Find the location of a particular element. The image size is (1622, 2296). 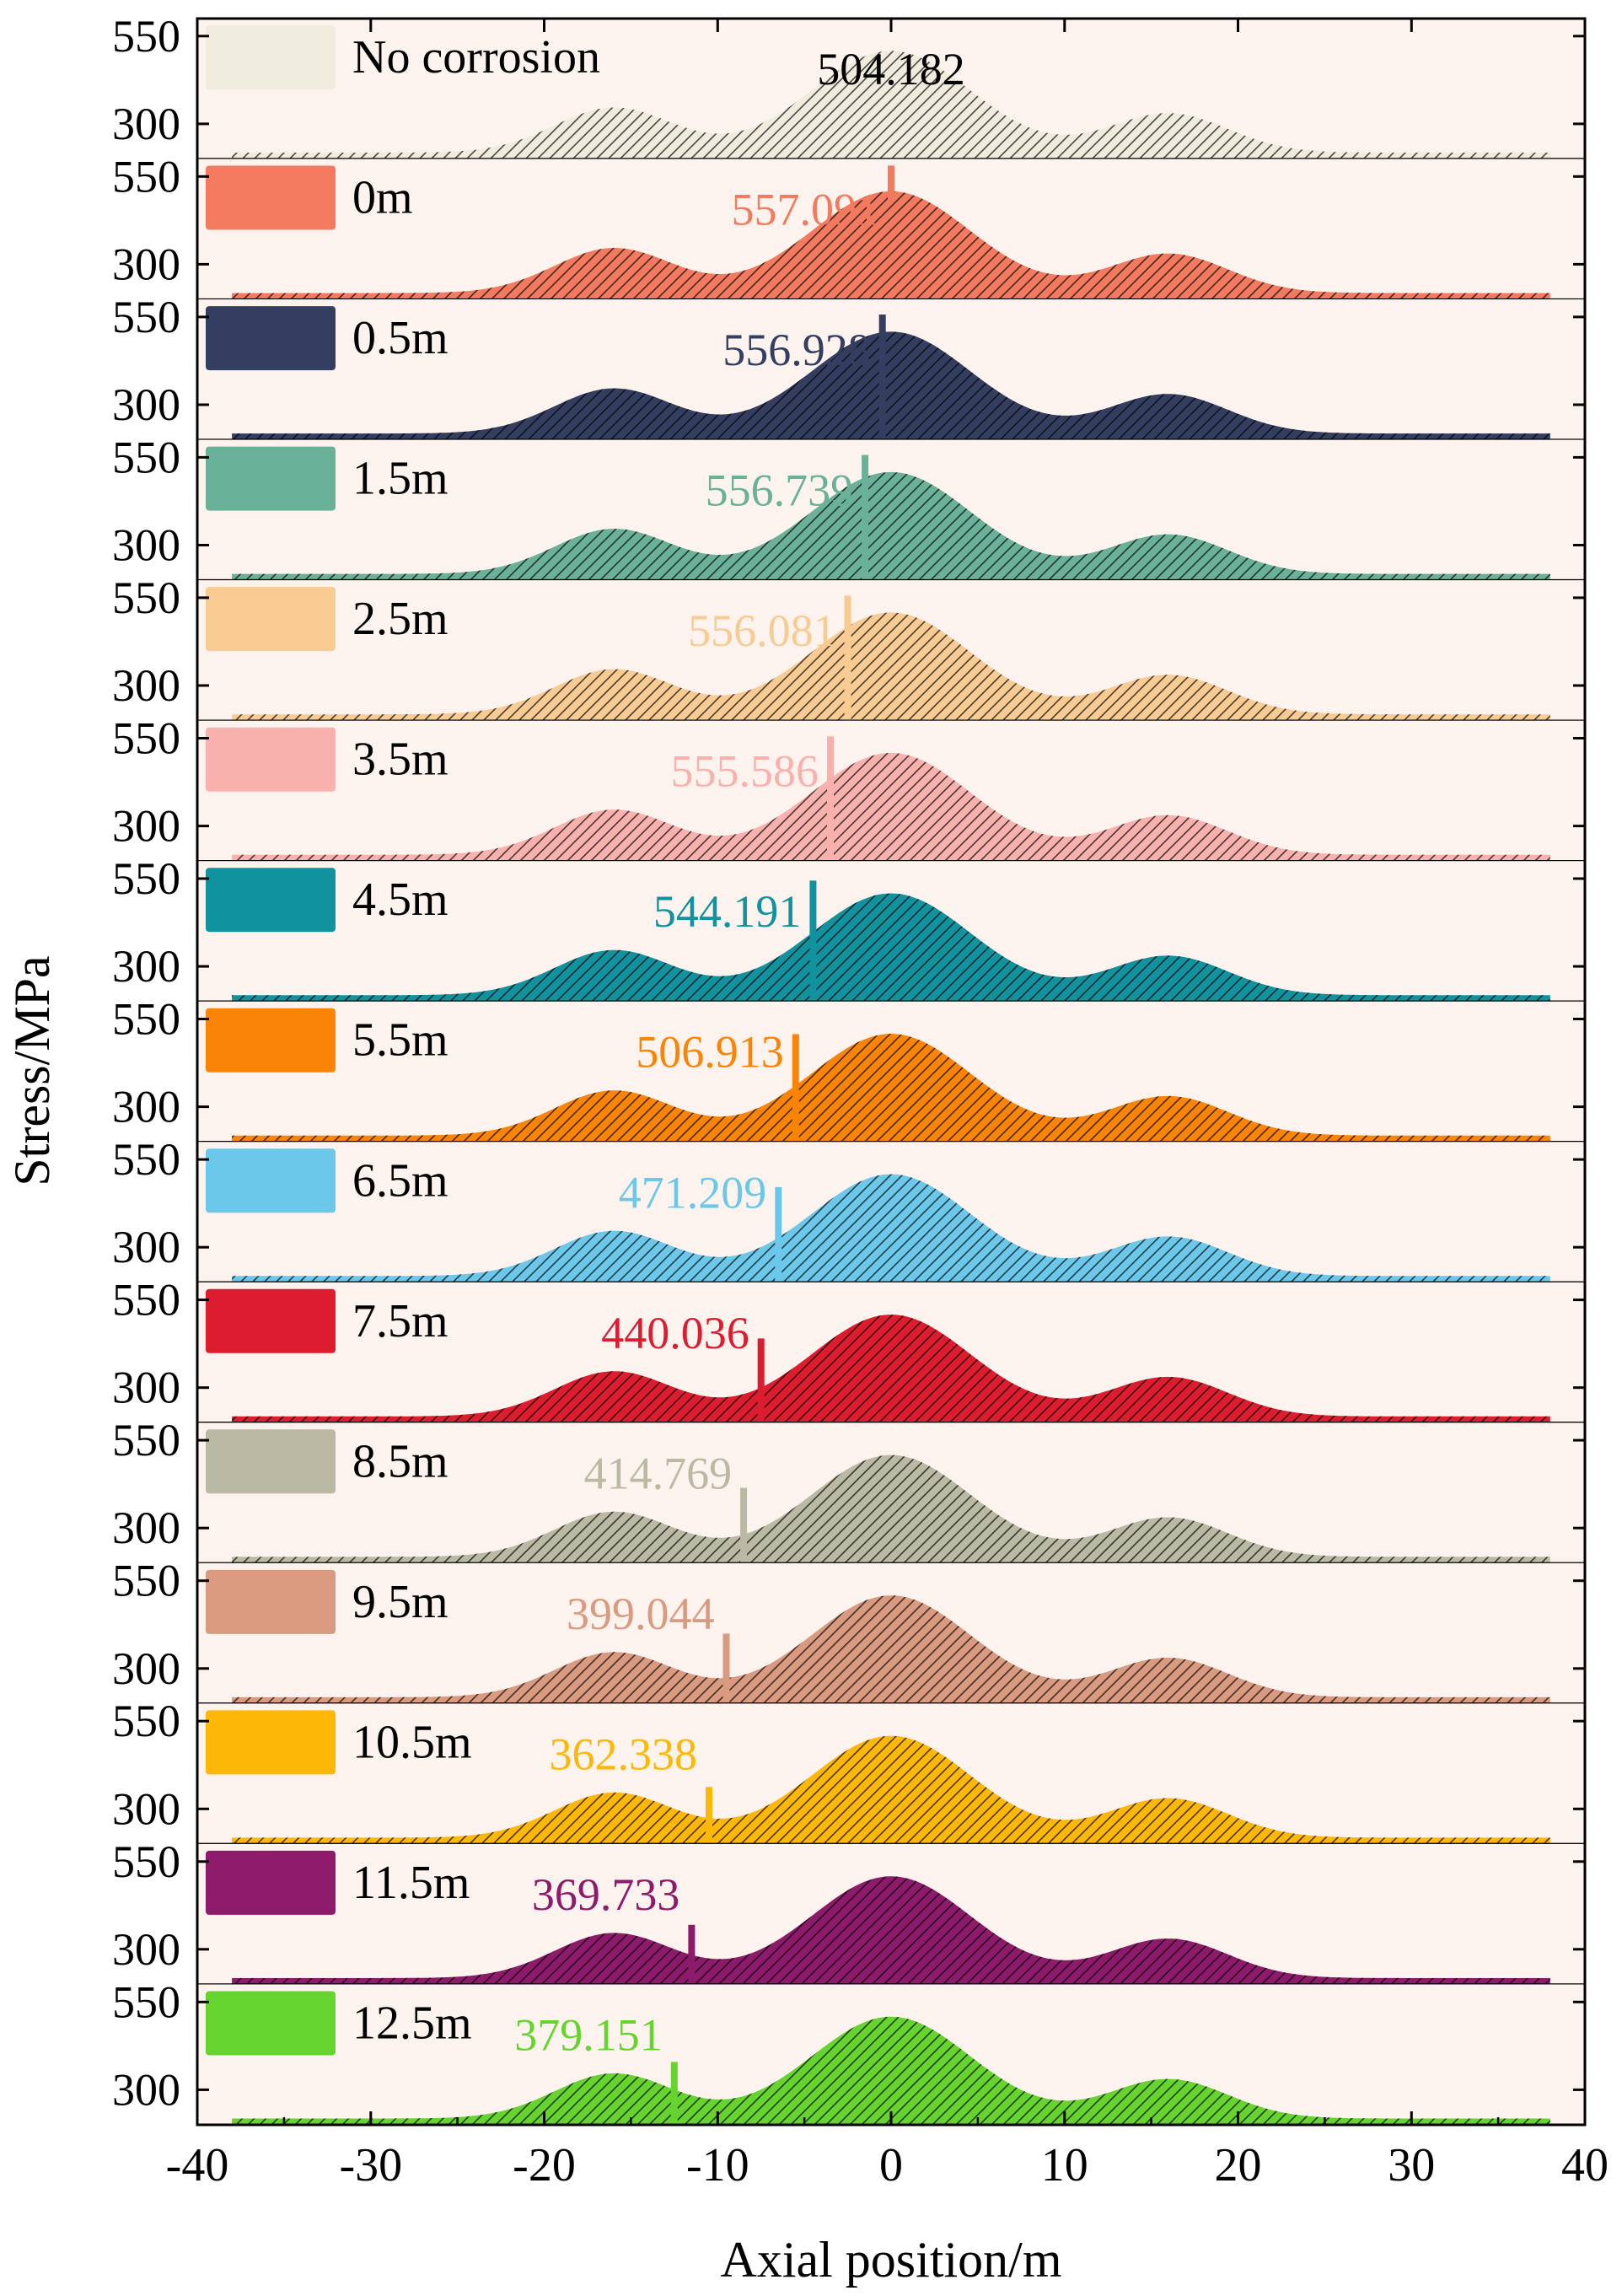

panel-13: 369.733 11.5m 300 550 is located at coordinates (848, 1911).